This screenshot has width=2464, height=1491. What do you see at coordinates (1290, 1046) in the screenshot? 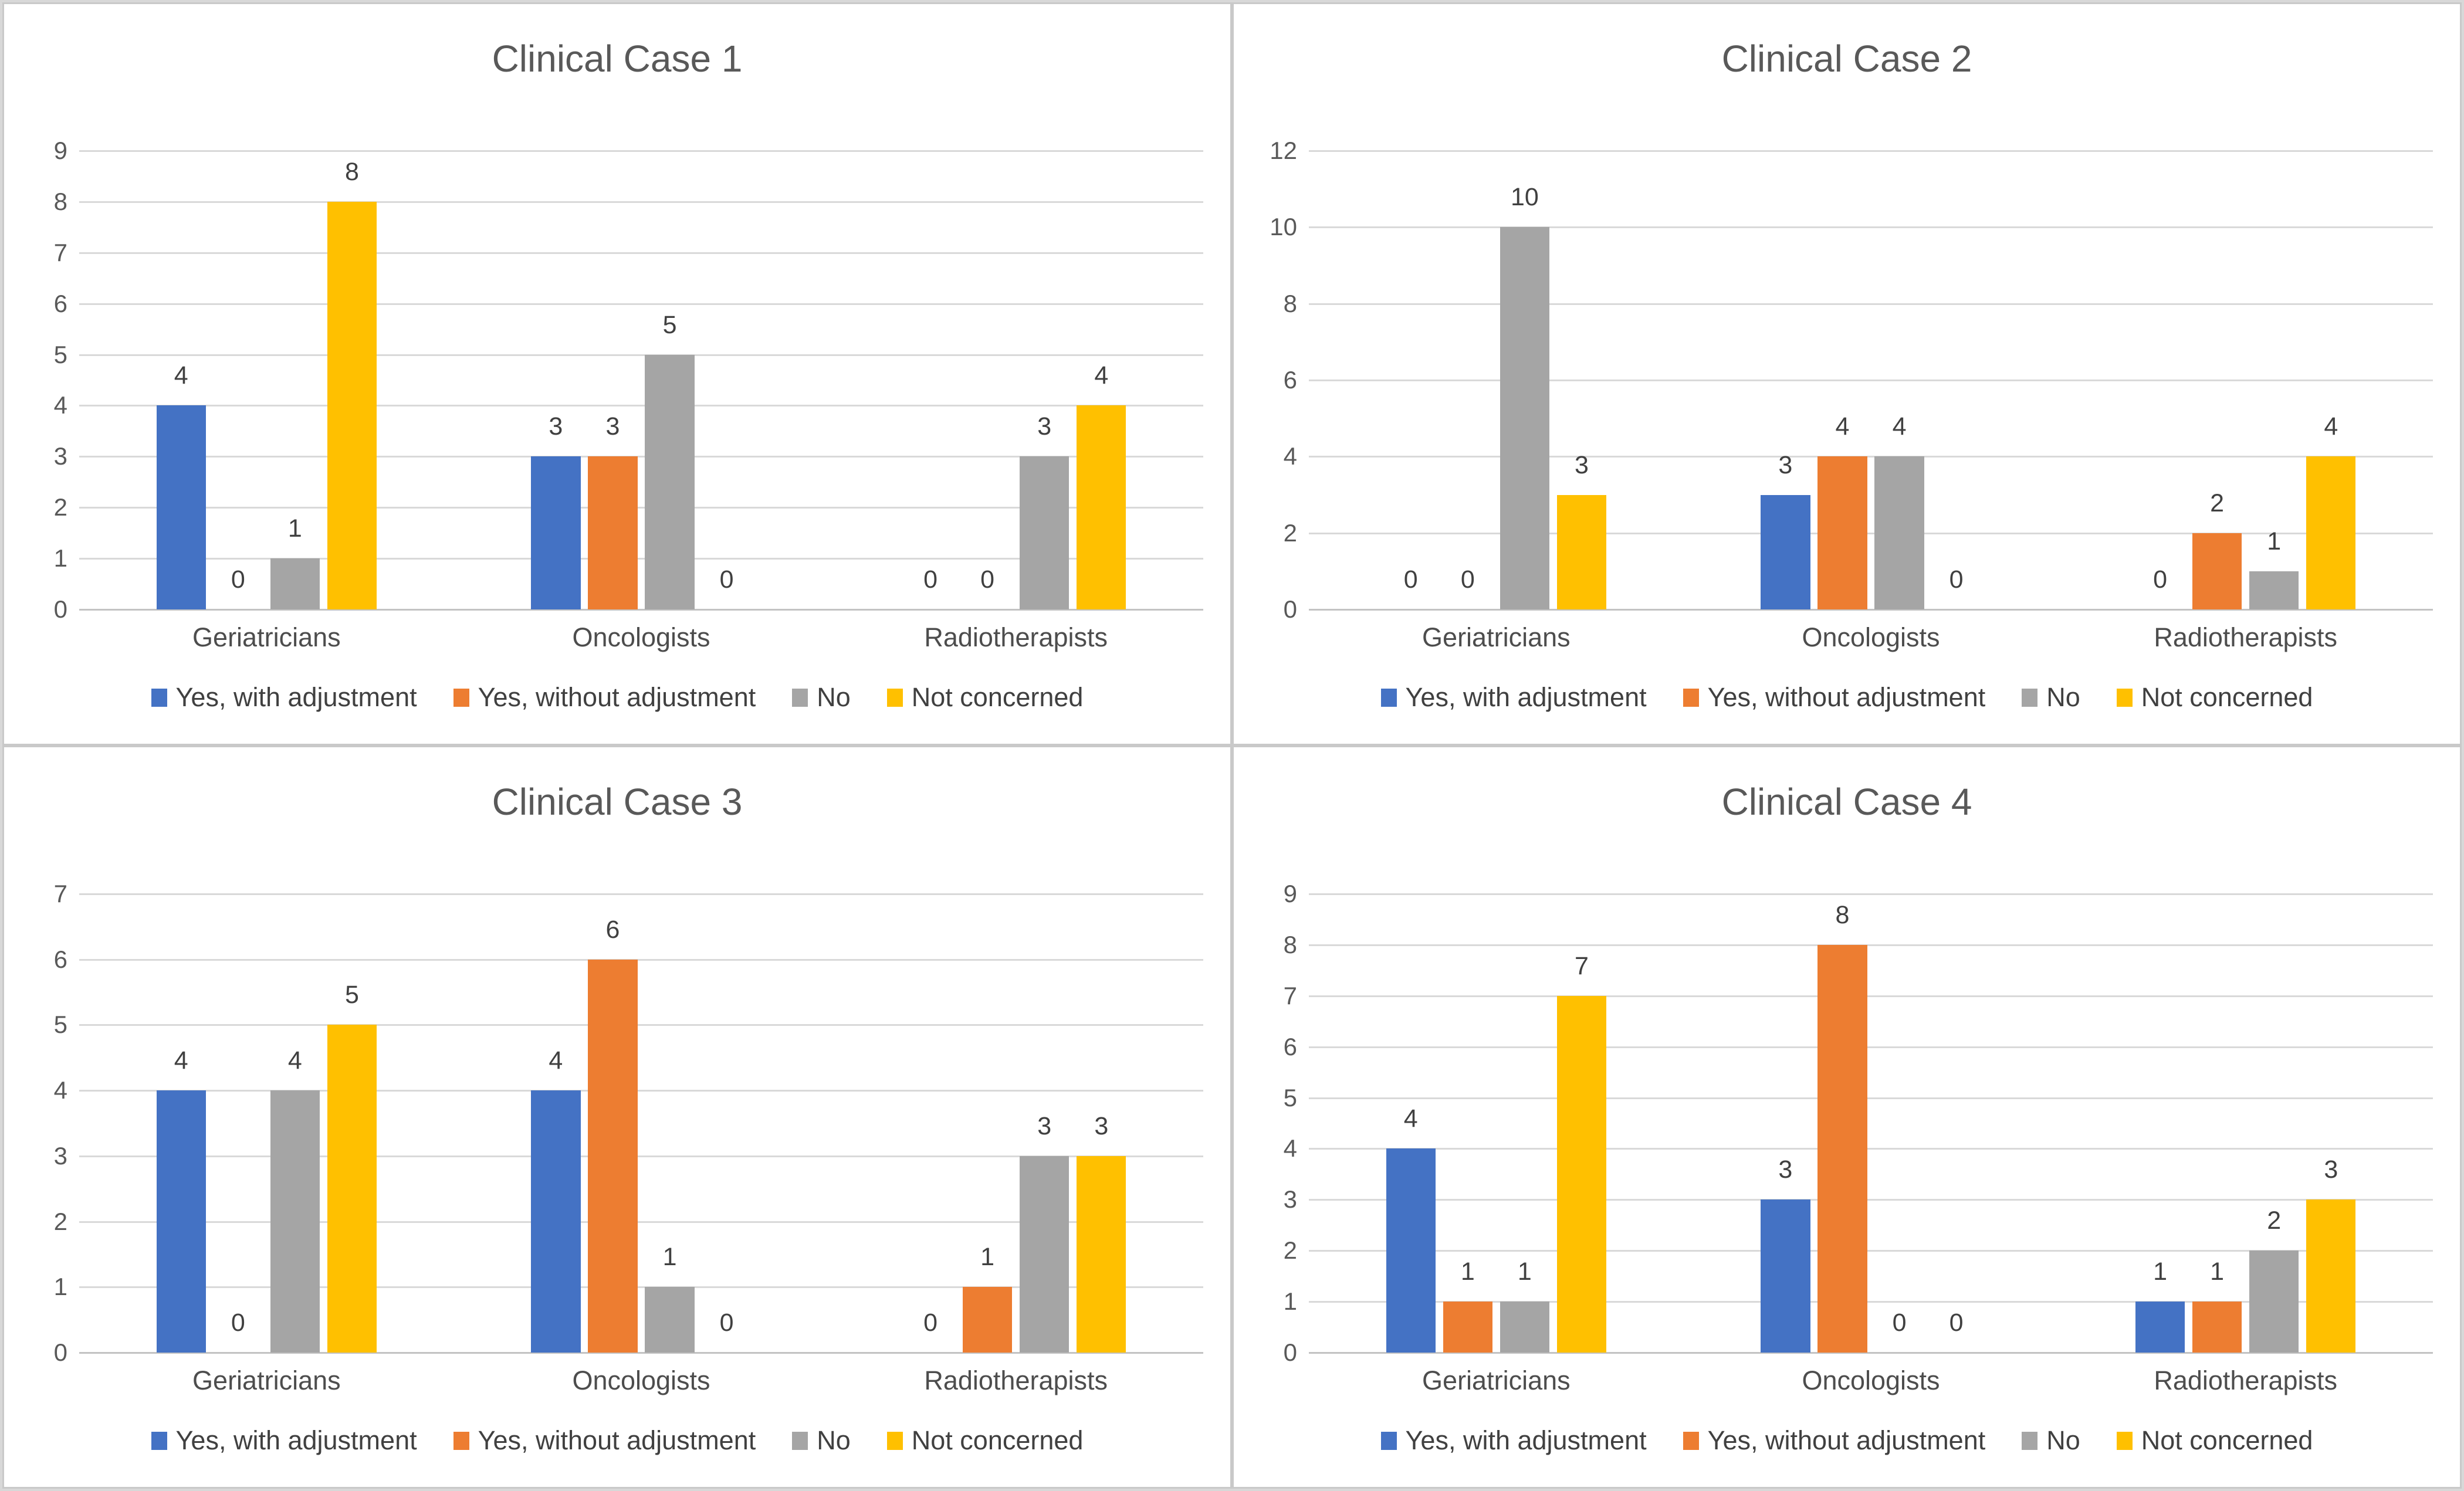
I see `y-tick-label: 6` at bounding box center [1290, 1046].